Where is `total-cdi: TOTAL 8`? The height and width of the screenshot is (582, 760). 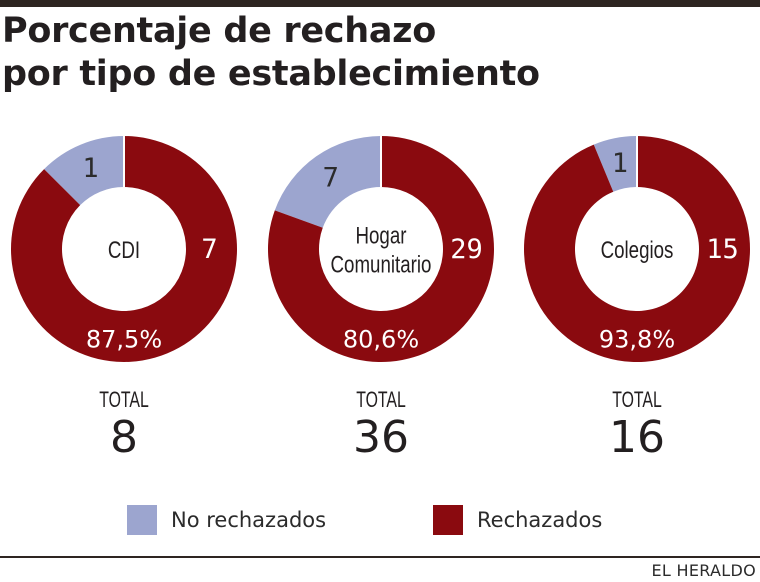
total-cdi: TOTAL 8 is located at coordinates (124, 424).